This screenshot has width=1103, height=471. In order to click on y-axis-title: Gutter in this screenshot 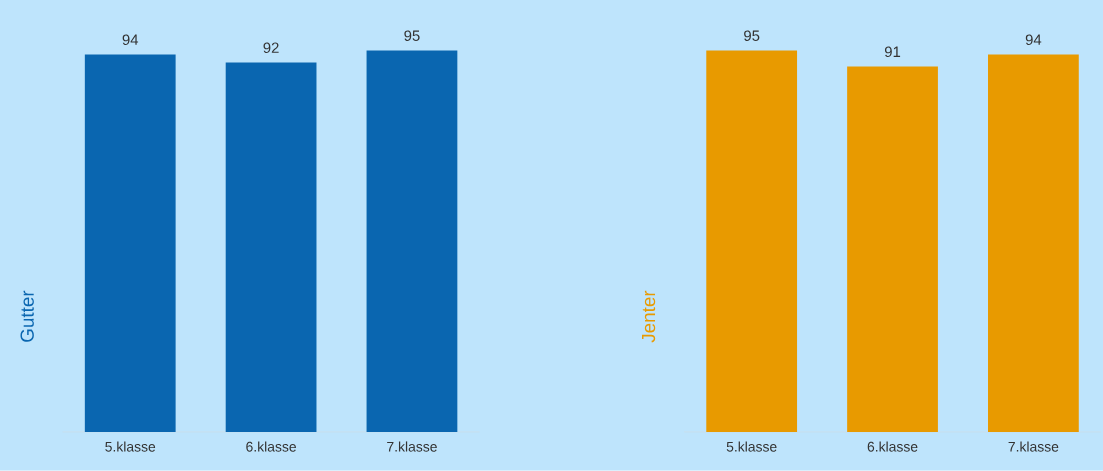, I will do `click(27, 316)`.